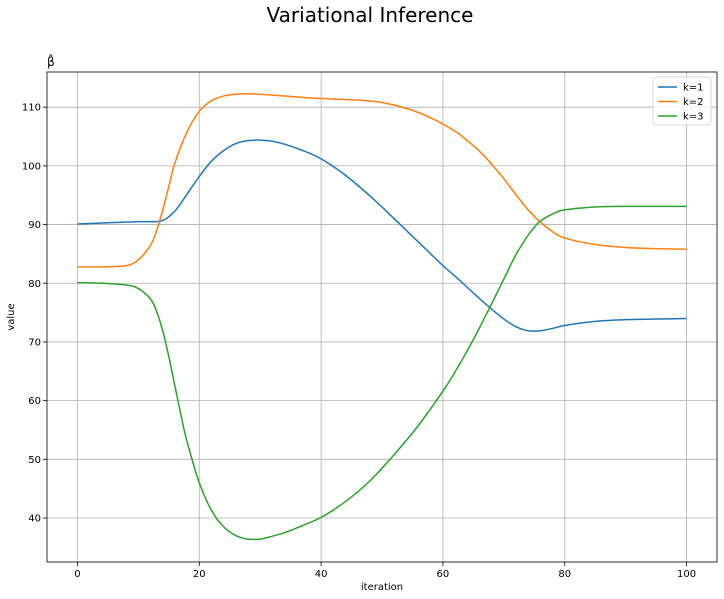 The width and height of the screenshot is (724, 599). I want to click on x-tick-label: 0, so click(77, 574).